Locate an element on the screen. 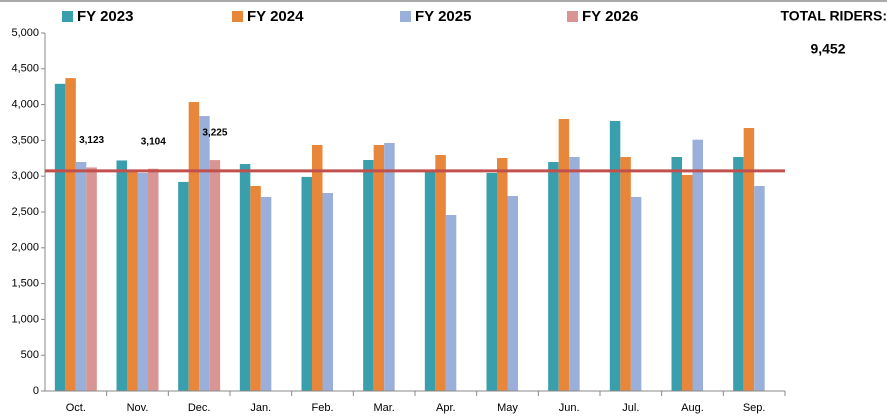 This screenshot has width=887, height=419. x-tick-label: Jul. is located at coordinates (630, 408).